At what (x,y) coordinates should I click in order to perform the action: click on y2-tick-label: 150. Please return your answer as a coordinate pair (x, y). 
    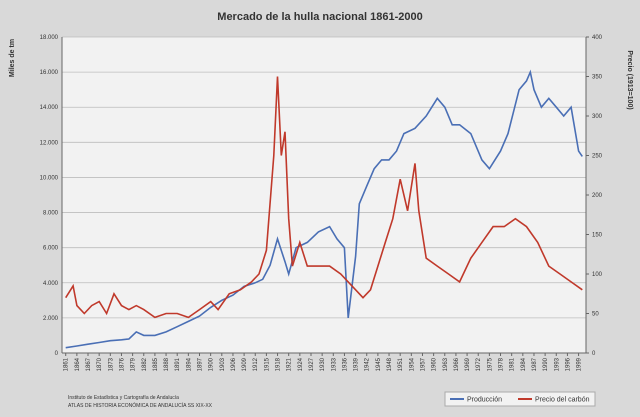
    Looking at the image, I should click on (597, 236).